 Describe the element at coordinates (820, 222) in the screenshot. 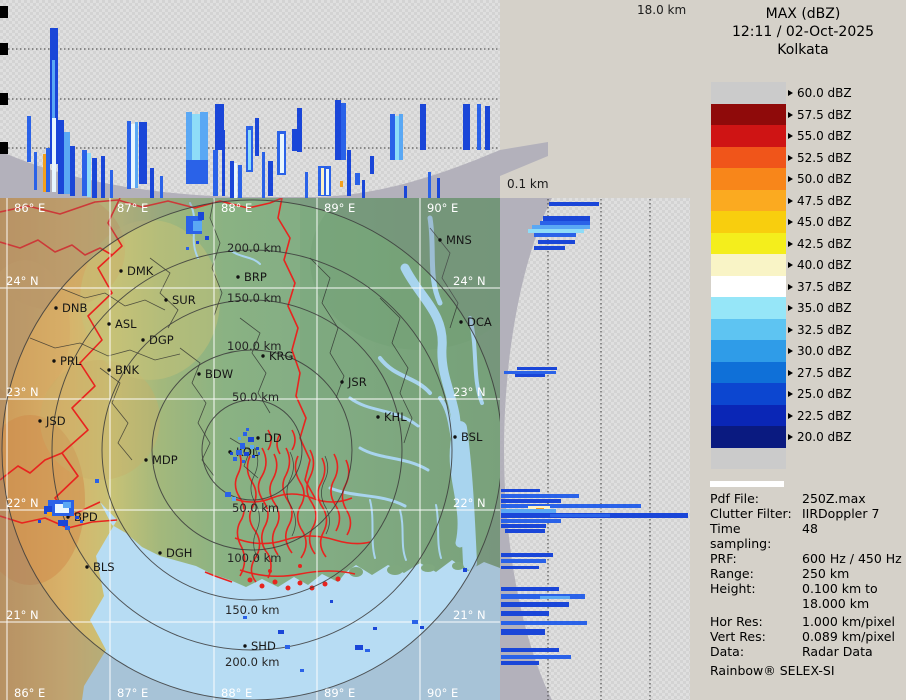

I see `legend-entry: 45.0 dBZ` at that location.